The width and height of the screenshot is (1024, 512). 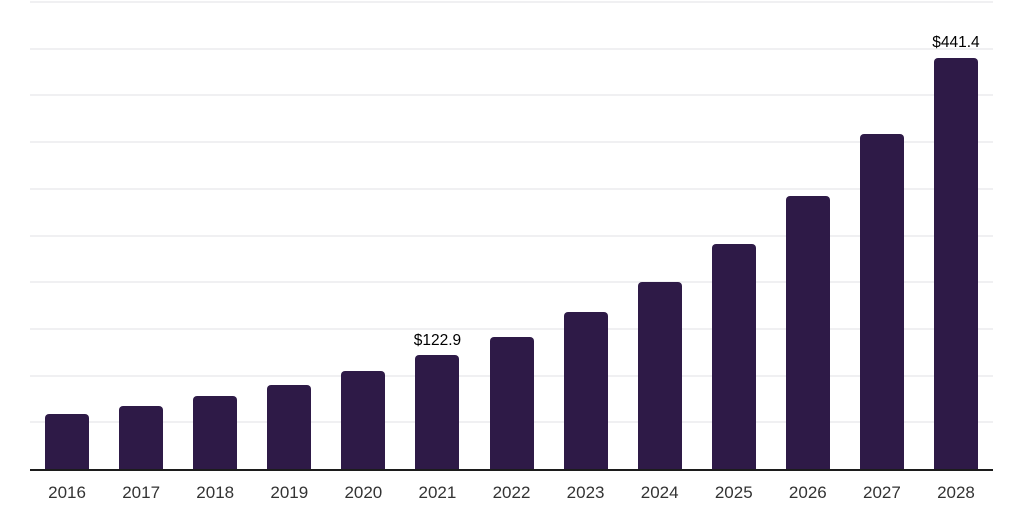 What do you see at coordinates (141, 438) in the screenshot?
I see `bar-2017` at bounding box center [141, 438].